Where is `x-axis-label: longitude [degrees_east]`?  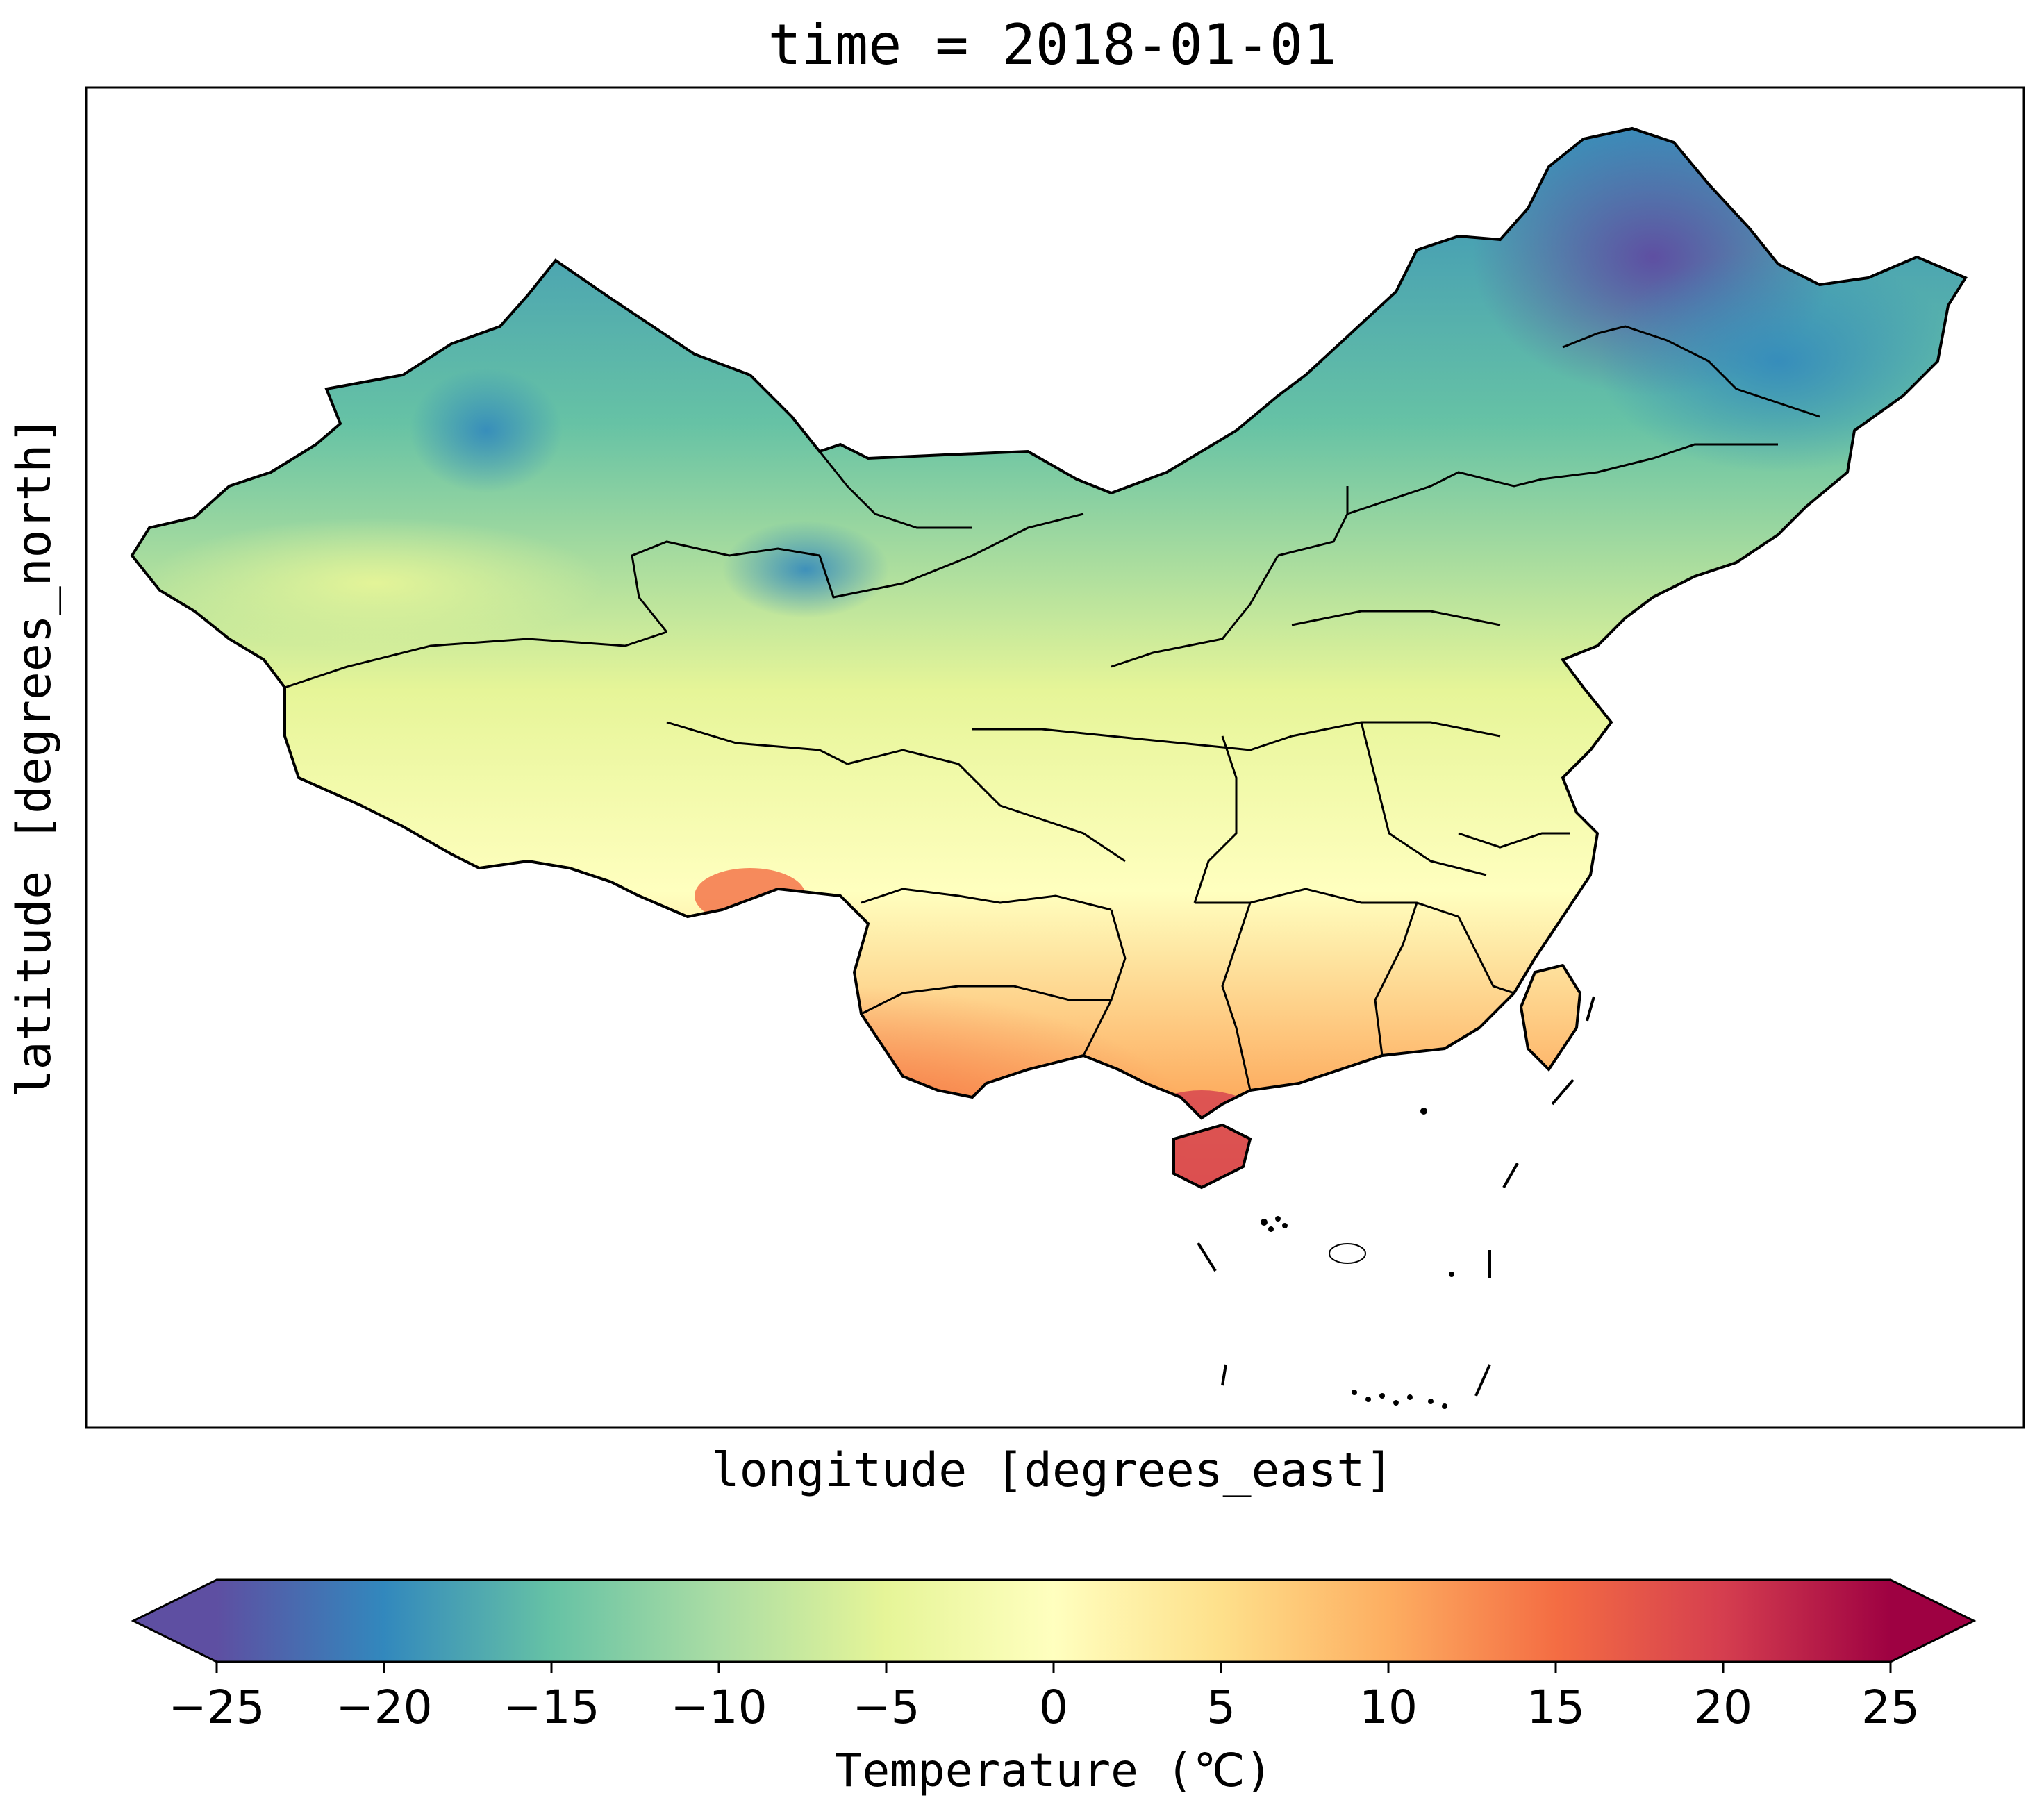 x-axis-label: longitude [degrees_east] is located at coordinates (1052, 1470).